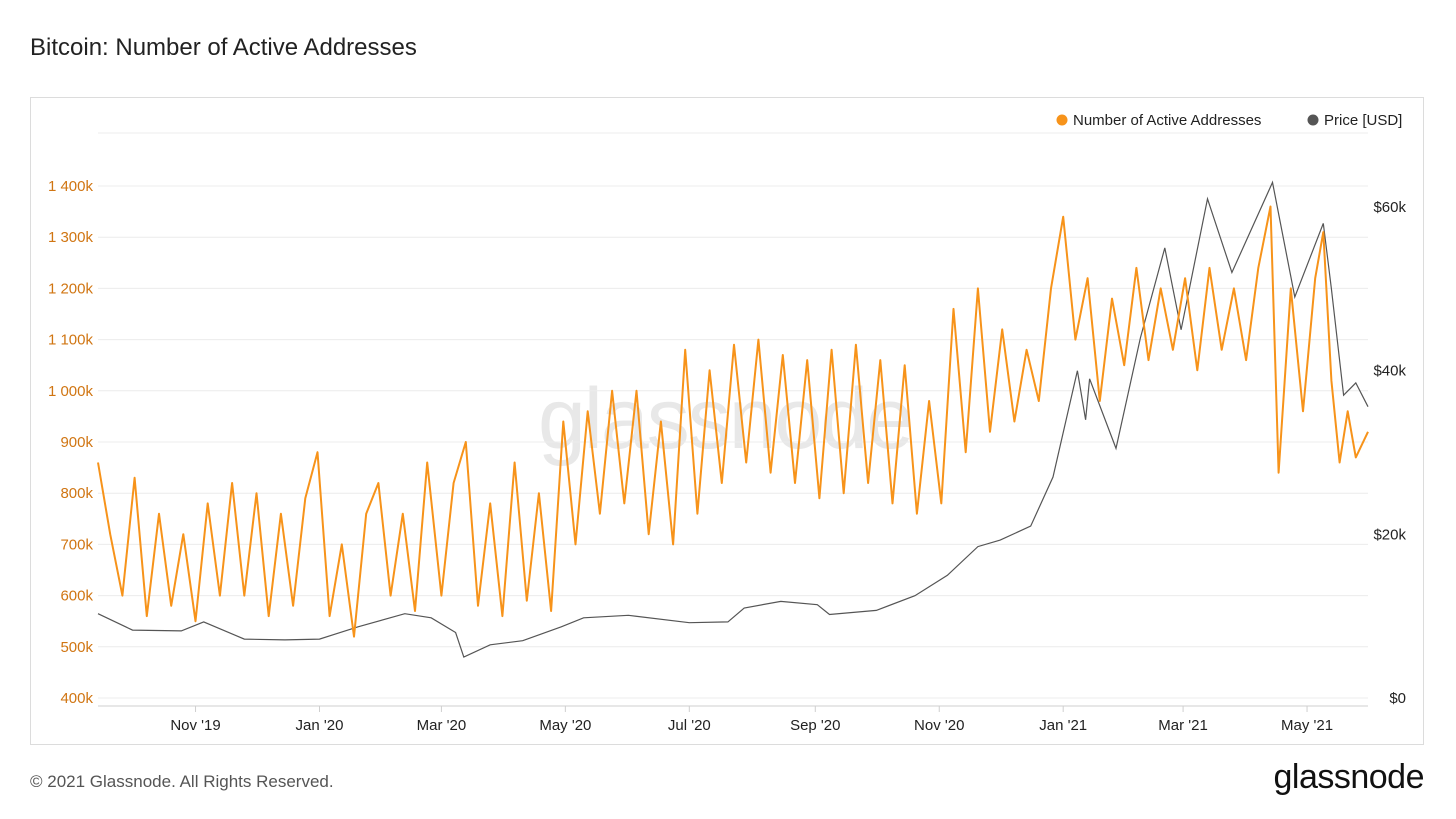  Describe the element at coordinates (1389, 371) in the screenshot. I see `y-right-tick-label: $40k` at that location.